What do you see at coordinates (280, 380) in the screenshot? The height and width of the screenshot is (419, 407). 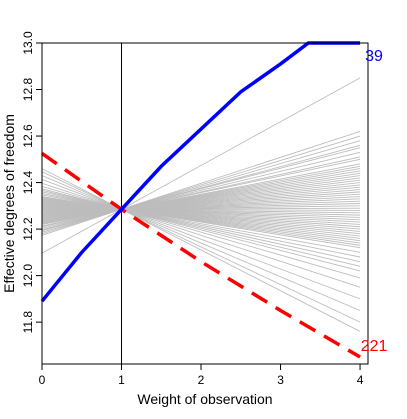 I see `x-tick-label: 3` at bounding box center [280, 380].